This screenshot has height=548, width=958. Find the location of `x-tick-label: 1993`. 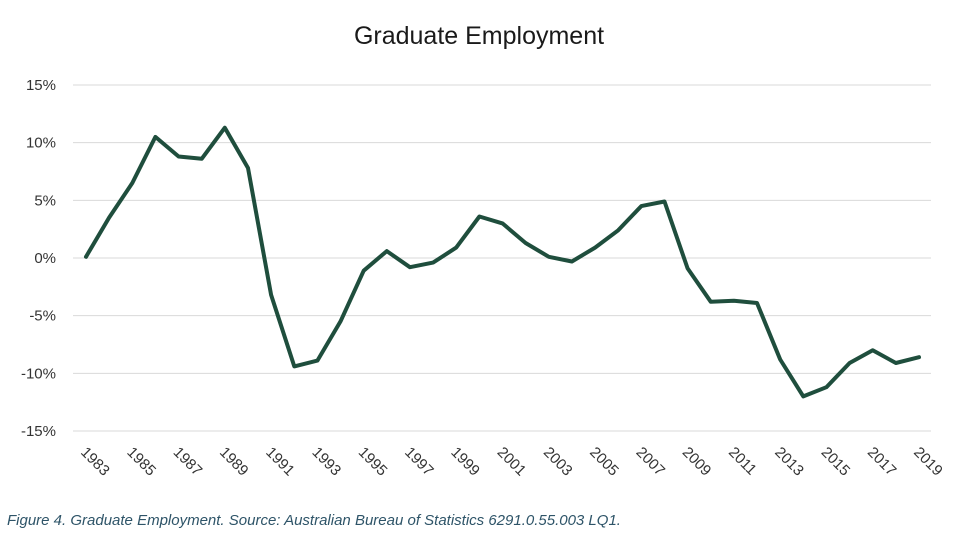

x-tick-label: 1993 is located at coordinates (327, 462).